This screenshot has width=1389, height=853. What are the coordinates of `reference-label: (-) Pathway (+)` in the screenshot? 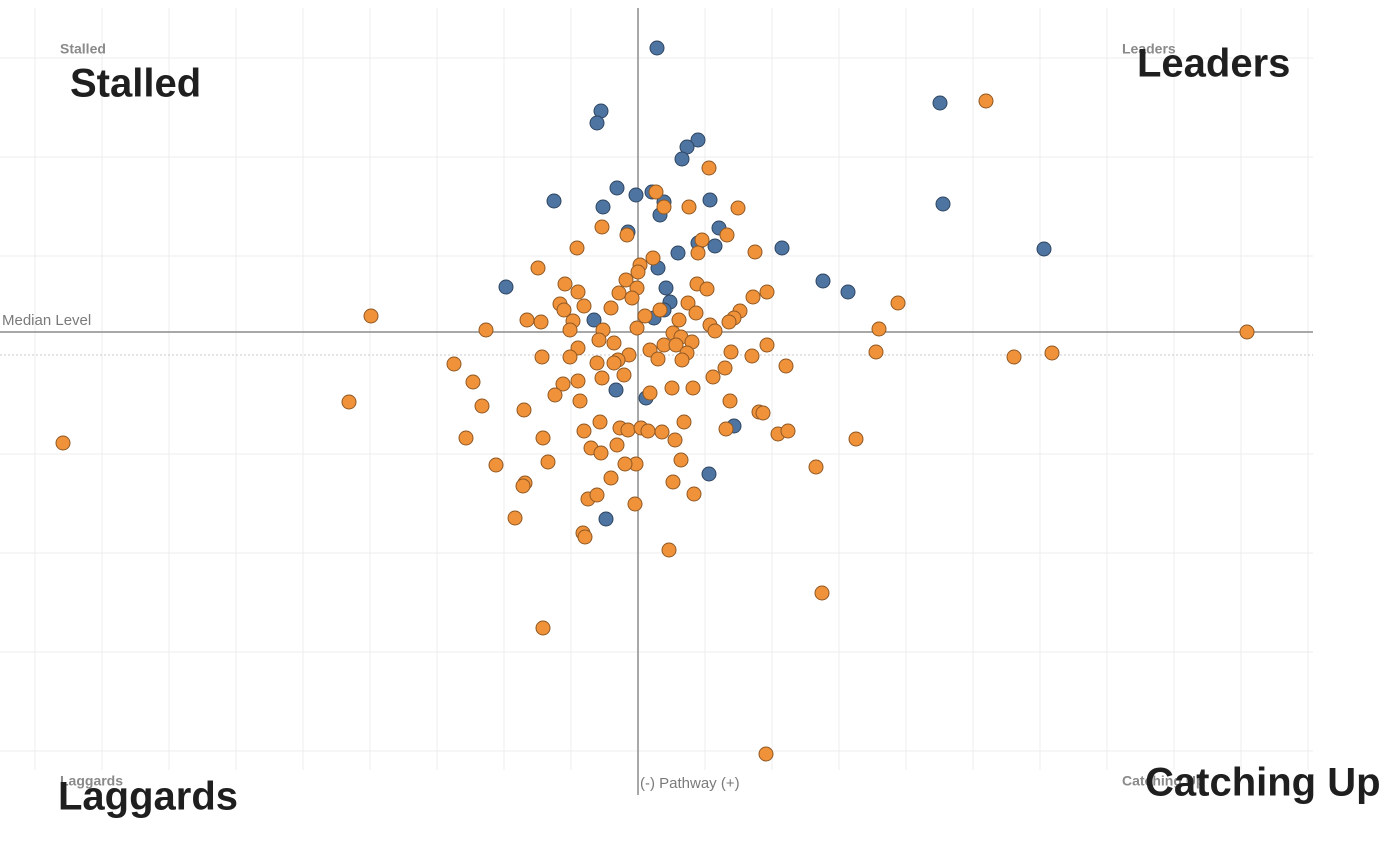 It's located at (690, 783).